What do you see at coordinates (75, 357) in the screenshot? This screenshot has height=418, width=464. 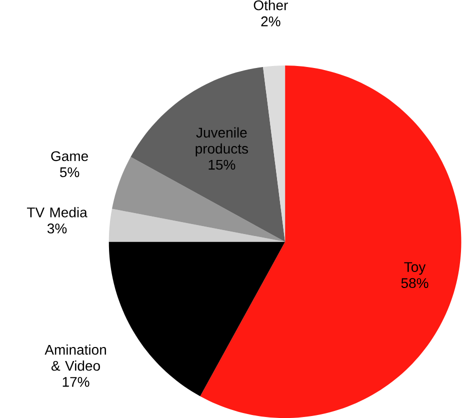 I see `slice-label: Amination & Video` at bounding box center [75, 357].